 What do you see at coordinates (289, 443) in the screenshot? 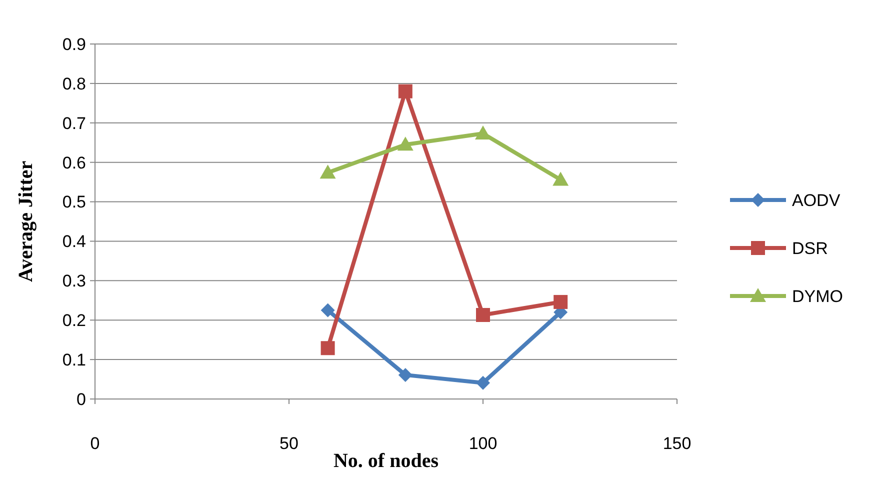
I see `x-tick-label: 50` at bounding box center [289, 443].